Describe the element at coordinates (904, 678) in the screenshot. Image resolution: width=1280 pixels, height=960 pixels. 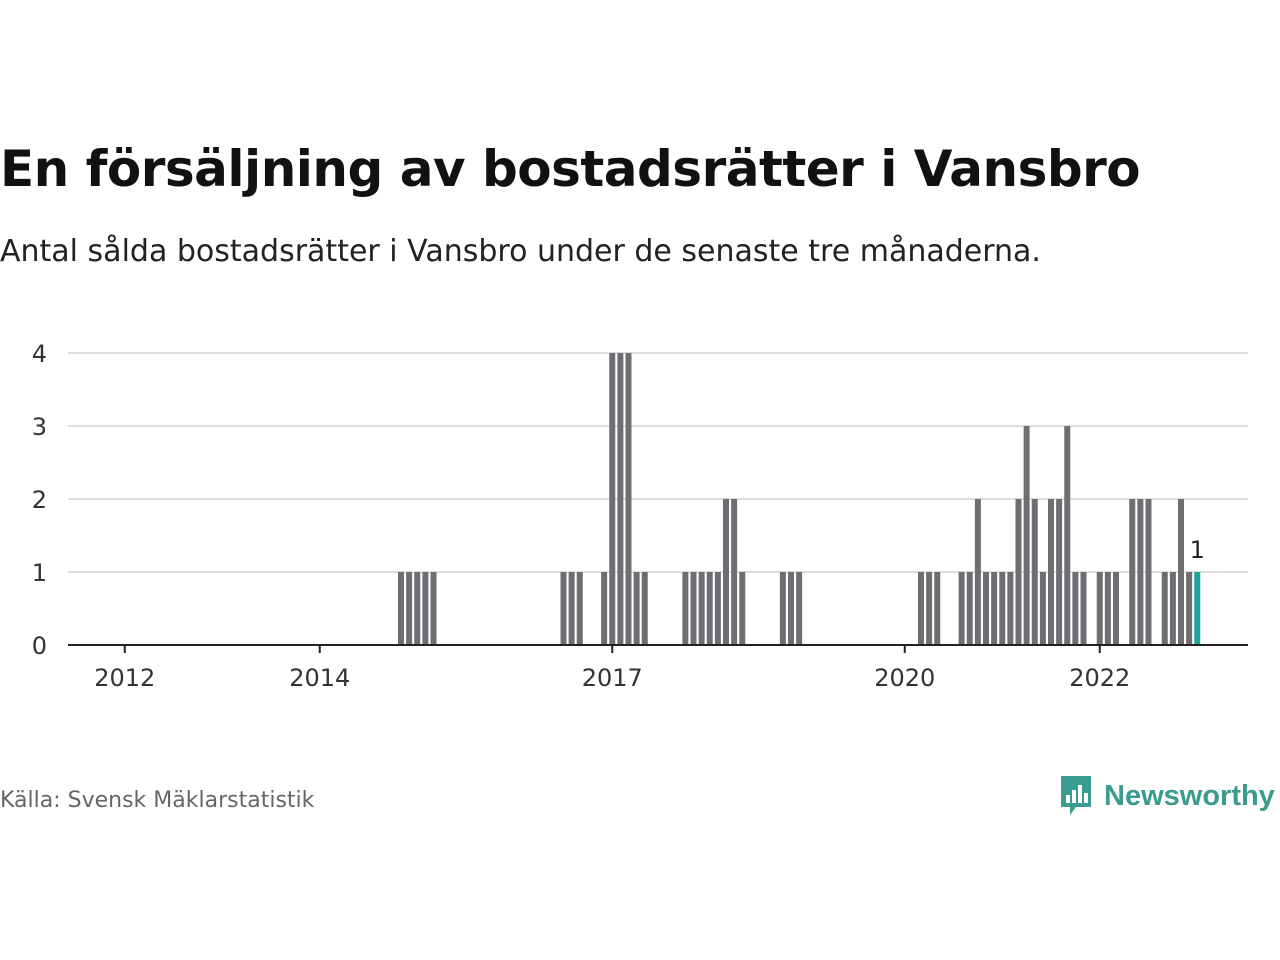
I see `x-tick-label: 2020` at that location.